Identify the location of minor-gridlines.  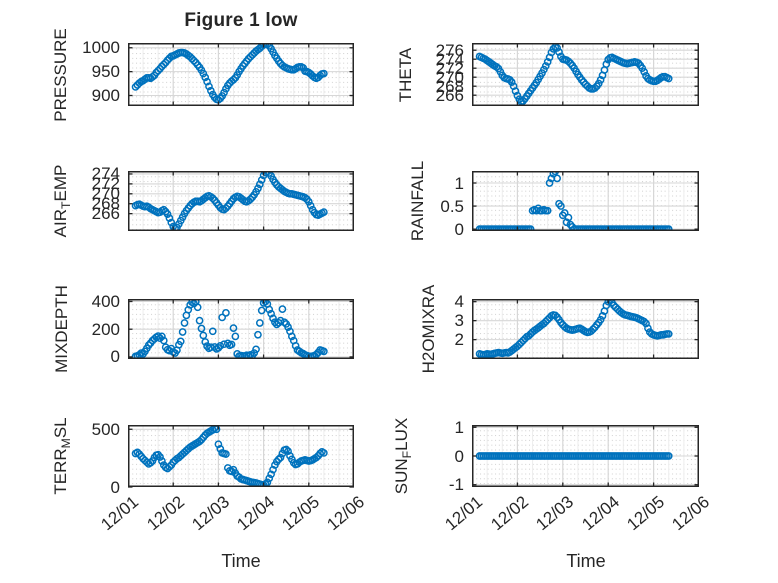
(585, 201).